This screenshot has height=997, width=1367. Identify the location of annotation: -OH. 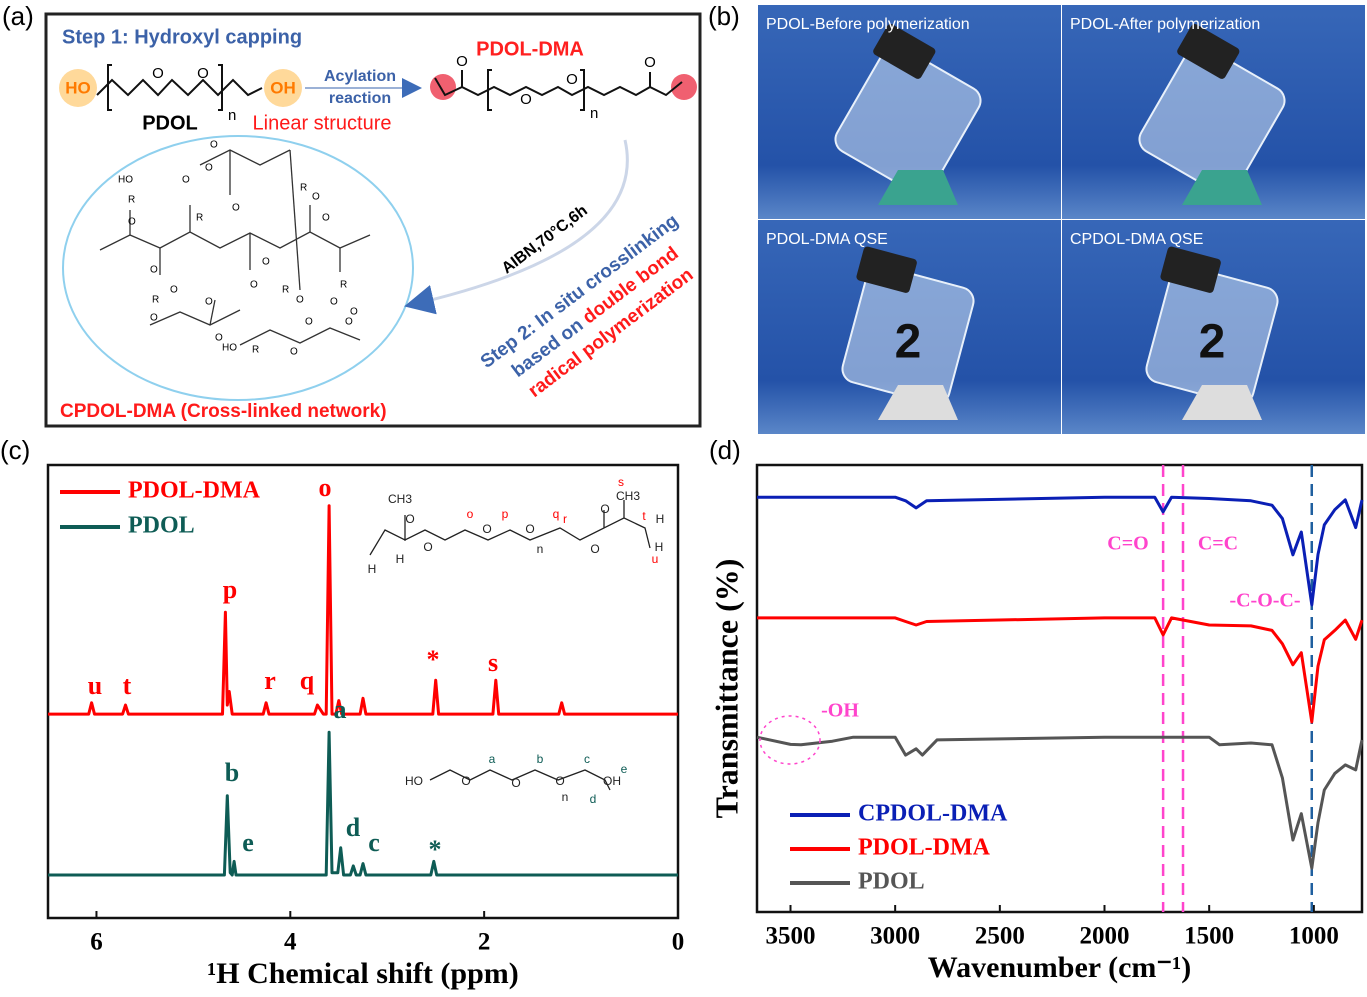
(840, 711).